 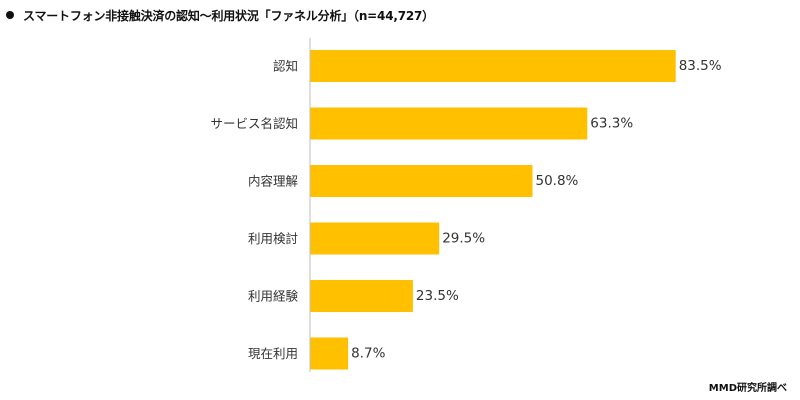 What do you see at coordinates (611, 124) in the screenshot?
I see `value-label: 63.3%` at bounding box center [611, 124].